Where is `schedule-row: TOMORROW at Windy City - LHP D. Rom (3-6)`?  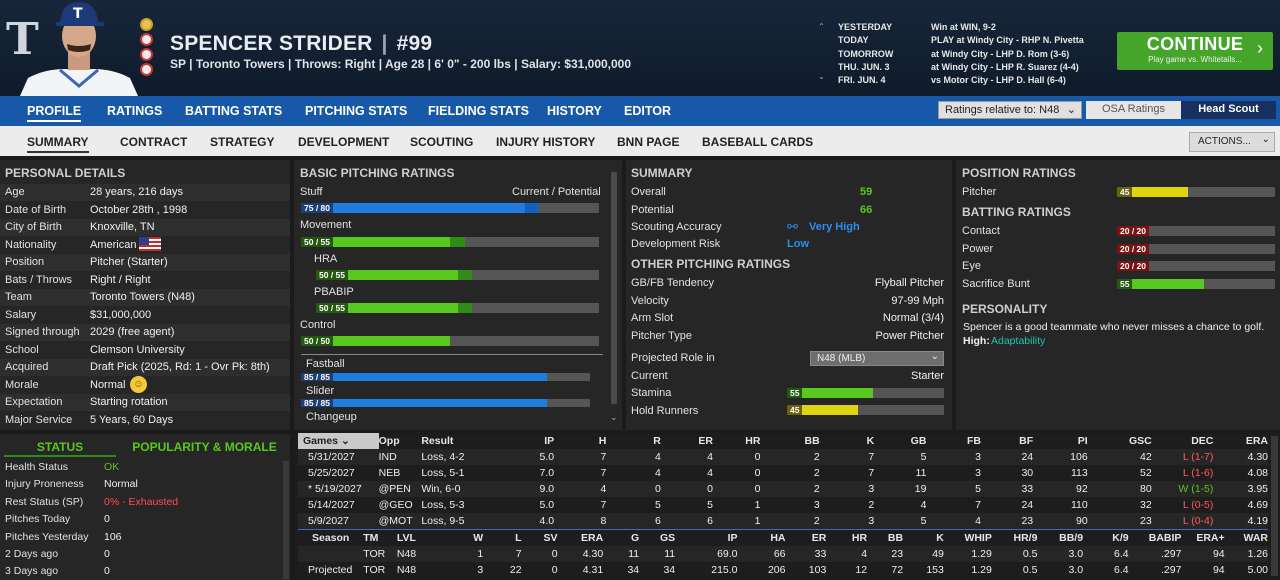
schedule-row: TOMORROW at Windy City - LHP D. Rom (3-6) is located at coordinates (961, 55).